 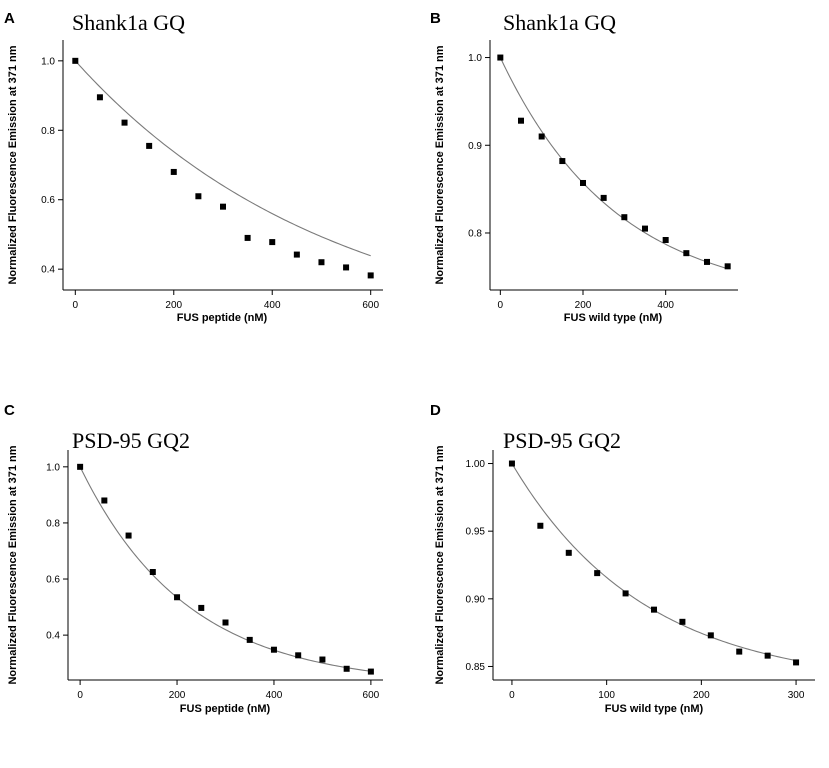 What do you see at coordinates (435, 18) in the screenshot?
I see `panel-b-letter: B` at bounding box center [435, 18].